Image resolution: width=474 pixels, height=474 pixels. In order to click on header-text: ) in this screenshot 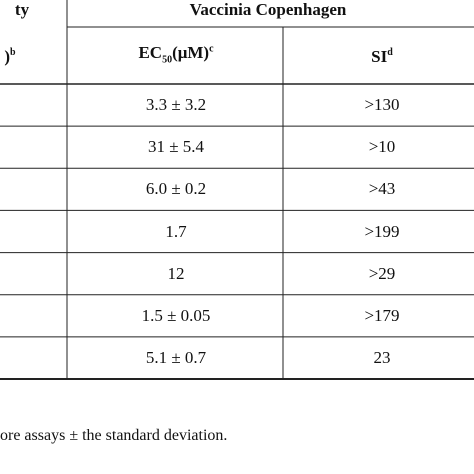, I will do `click(7, 56)`.